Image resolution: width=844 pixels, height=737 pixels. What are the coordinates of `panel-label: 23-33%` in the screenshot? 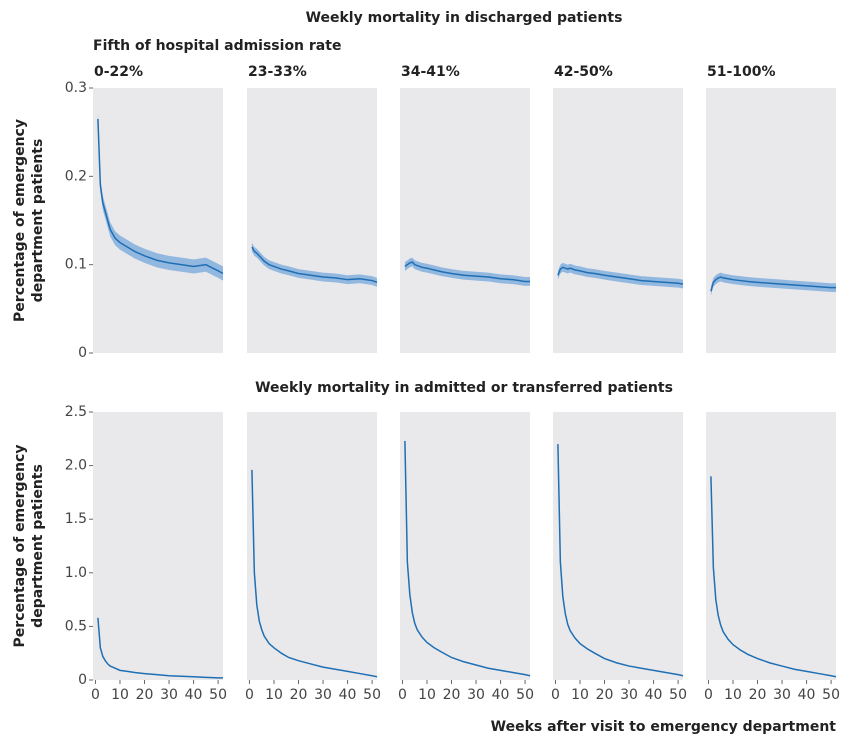 It's located at (277, 72).